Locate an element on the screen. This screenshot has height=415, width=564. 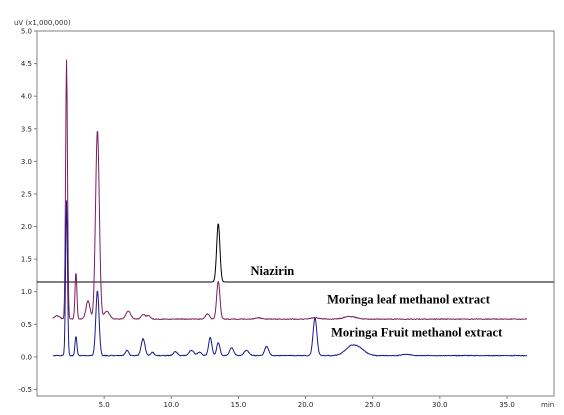
y-tick-label: 2.0 is located at coordinates (26, 227).